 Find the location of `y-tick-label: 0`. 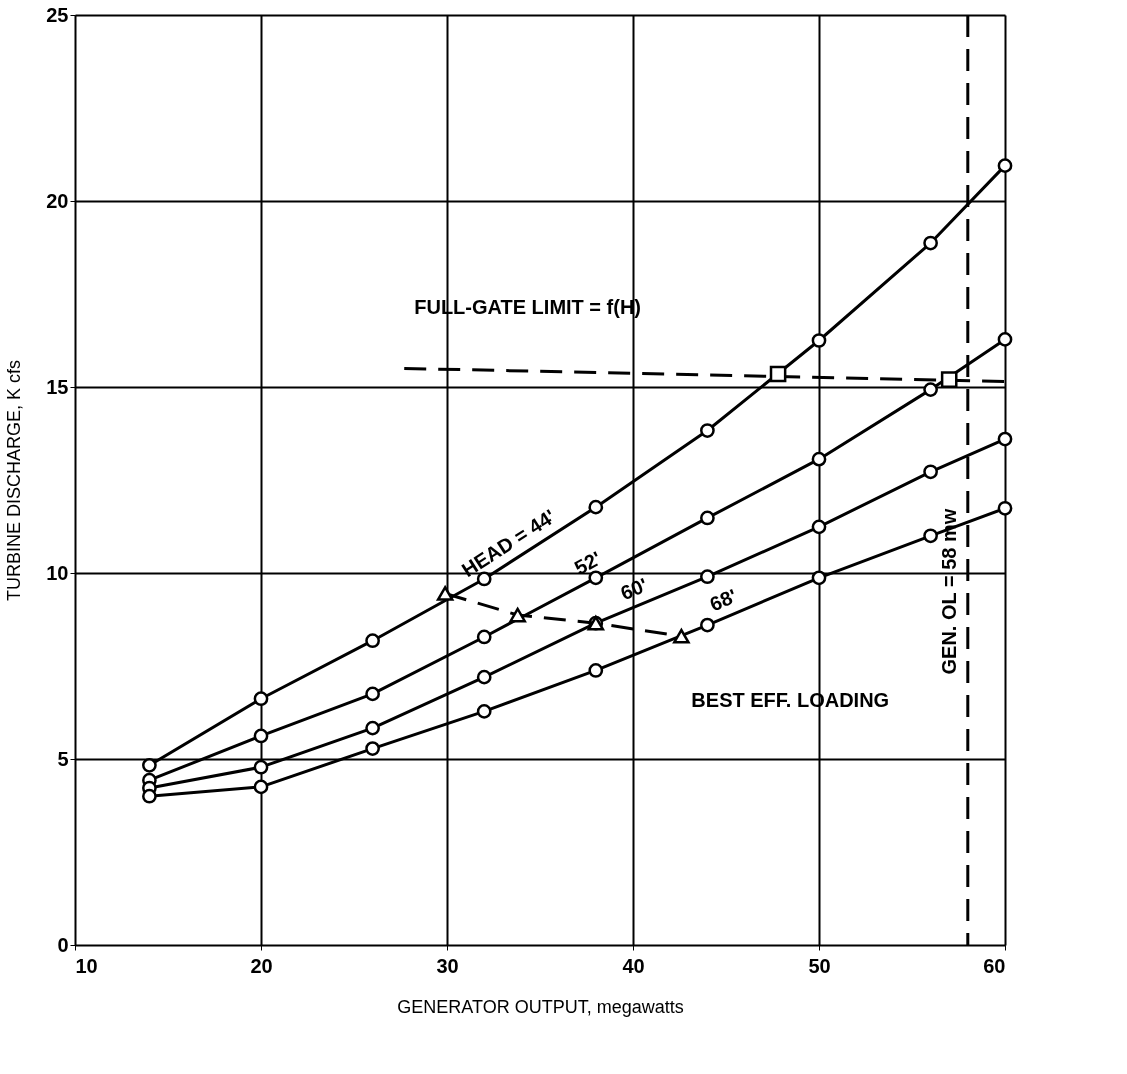

y-tick-label: 0 is located at coordinates (63, 944).